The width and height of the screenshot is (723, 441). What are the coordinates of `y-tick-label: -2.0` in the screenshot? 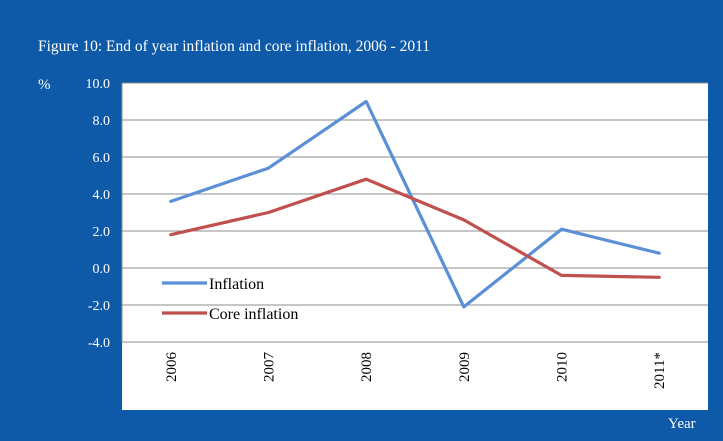 It's located at (99, 306).